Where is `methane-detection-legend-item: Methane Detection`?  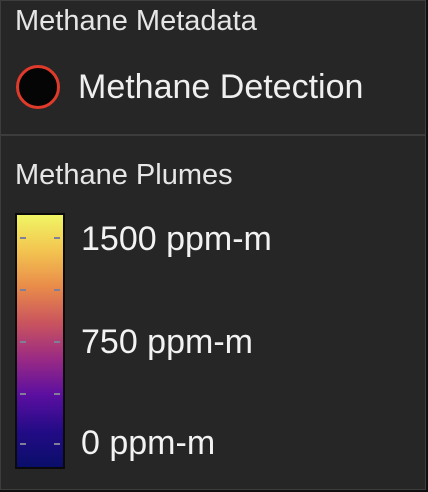
methane-detection-legend-item: Methane Detection is located at coordinates (189, 87).